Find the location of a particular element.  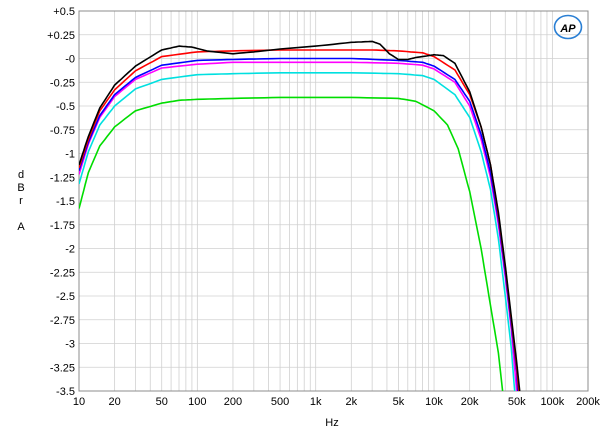

y-tick-label: -2.25 is located at coordinates (62, 273).